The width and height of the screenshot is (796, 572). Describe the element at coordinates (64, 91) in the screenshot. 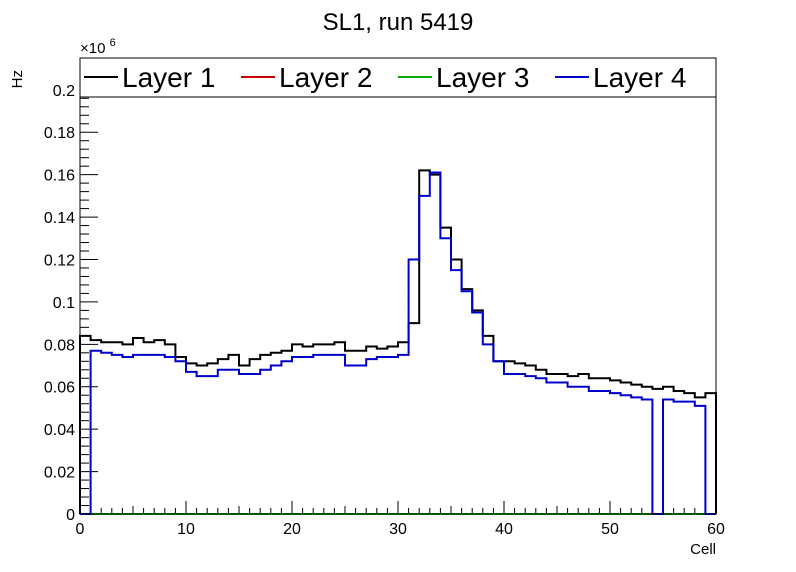

I see `y-tick-label: 0.2` at that location.